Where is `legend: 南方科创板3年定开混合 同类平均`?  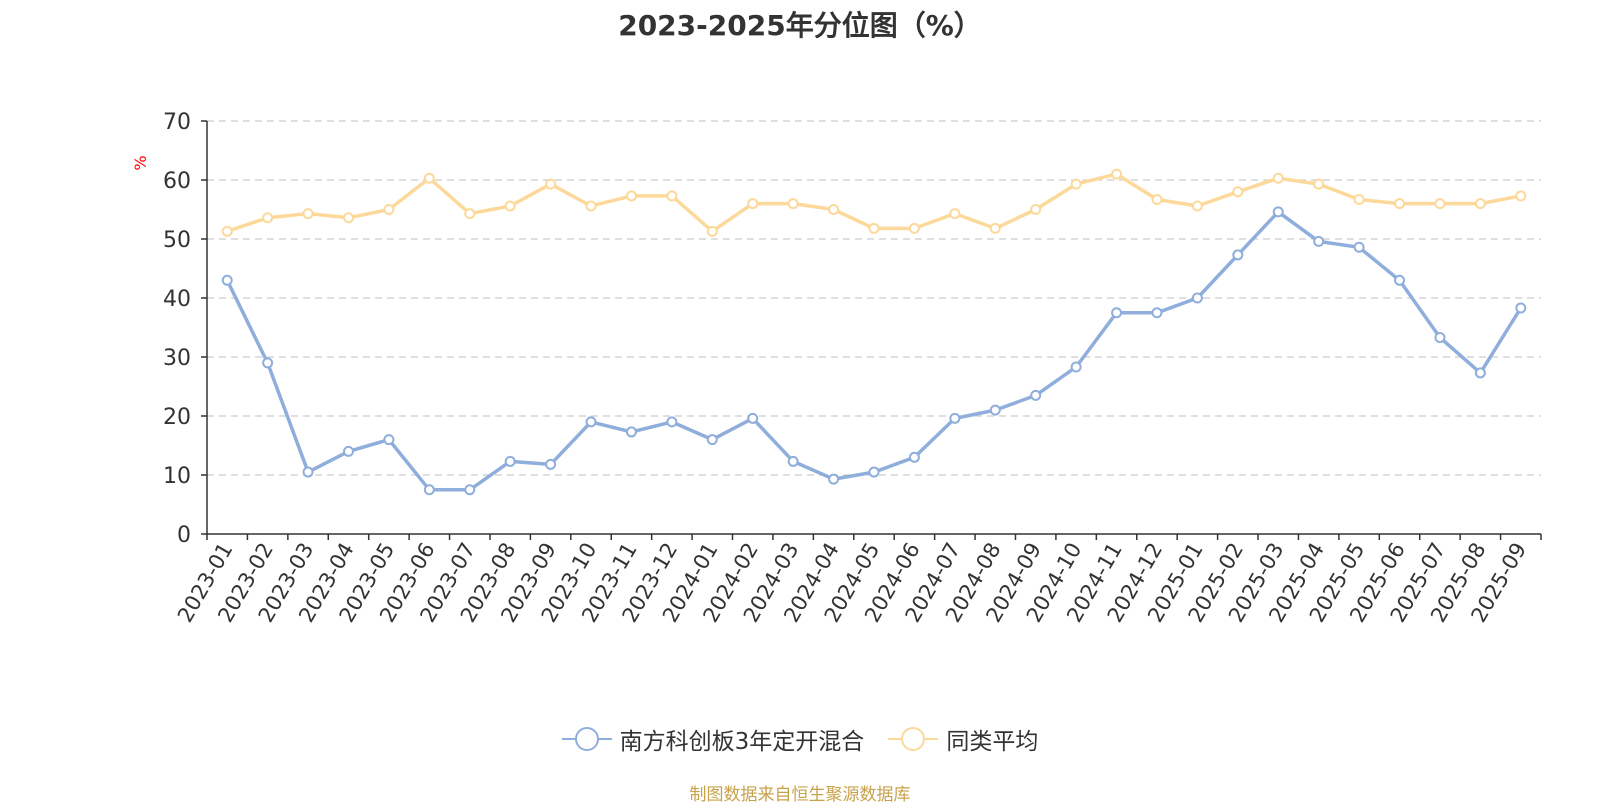 legend: 南方科创板3年定开混合 同类平均 is located at coordinates (800, 739).